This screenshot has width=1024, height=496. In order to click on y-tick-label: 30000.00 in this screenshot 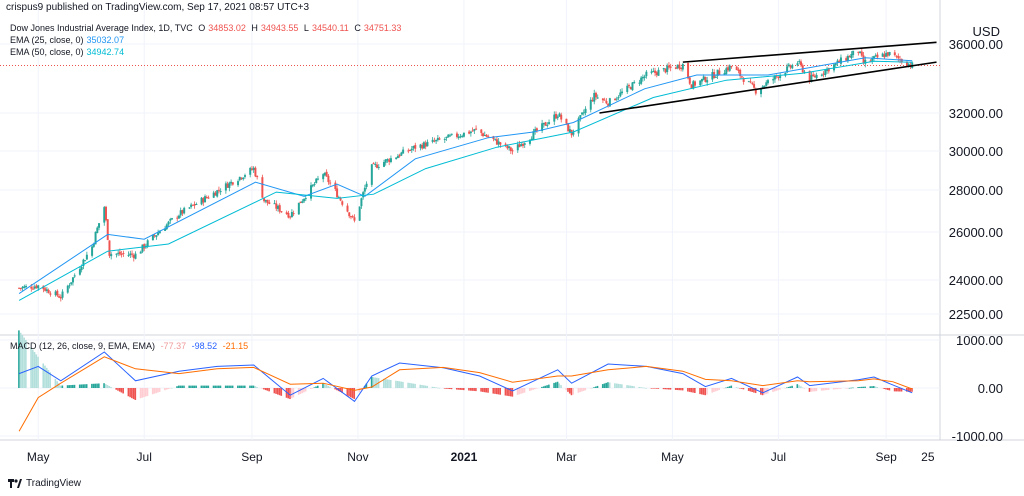, I will do `click(976, 151)`.